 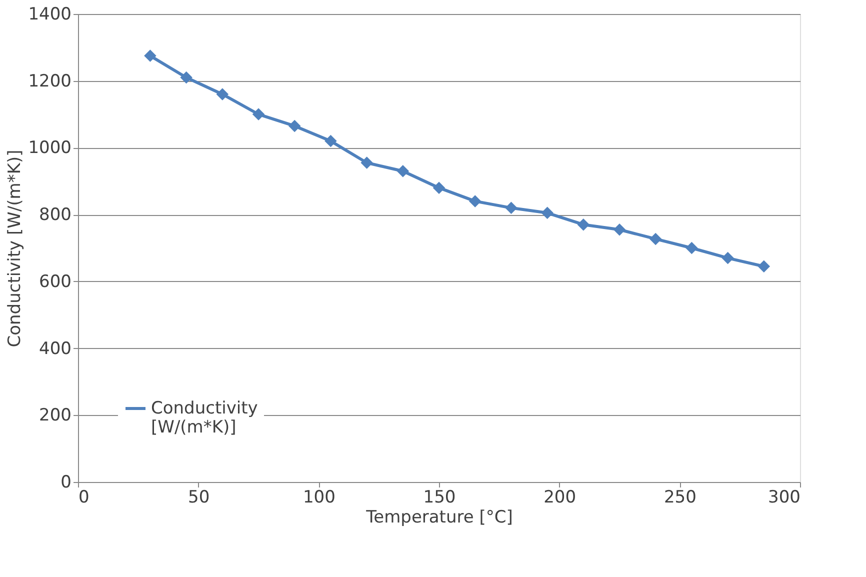 What do you see at coordinates (66, 482) in the screenshot?
I see `y-tick-label: 0` at bounding box center [66, 482].